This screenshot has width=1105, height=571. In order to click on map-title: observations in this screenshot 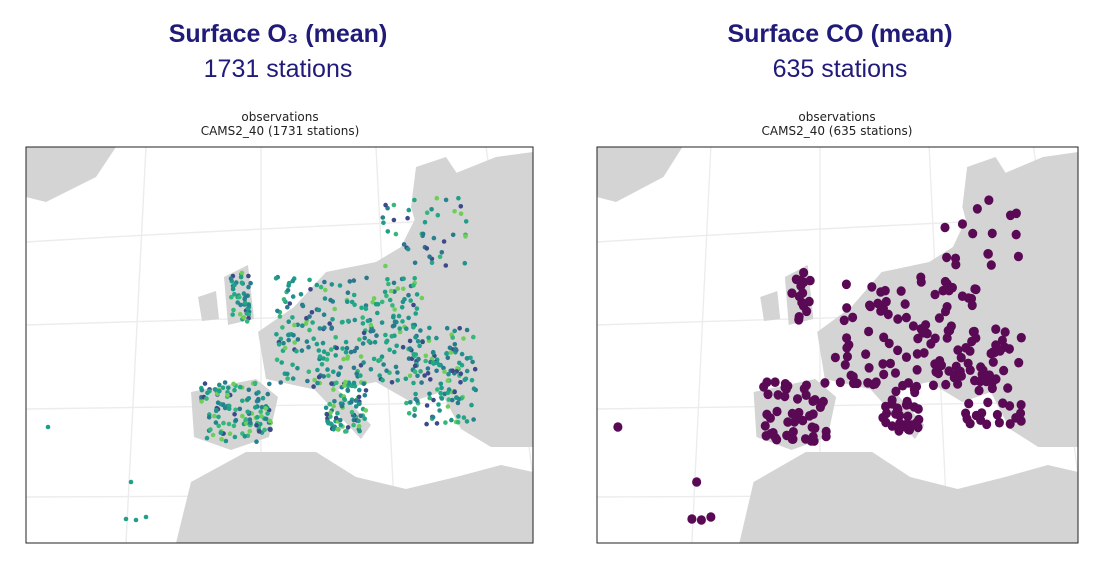, I will do `click(836, 117)`.